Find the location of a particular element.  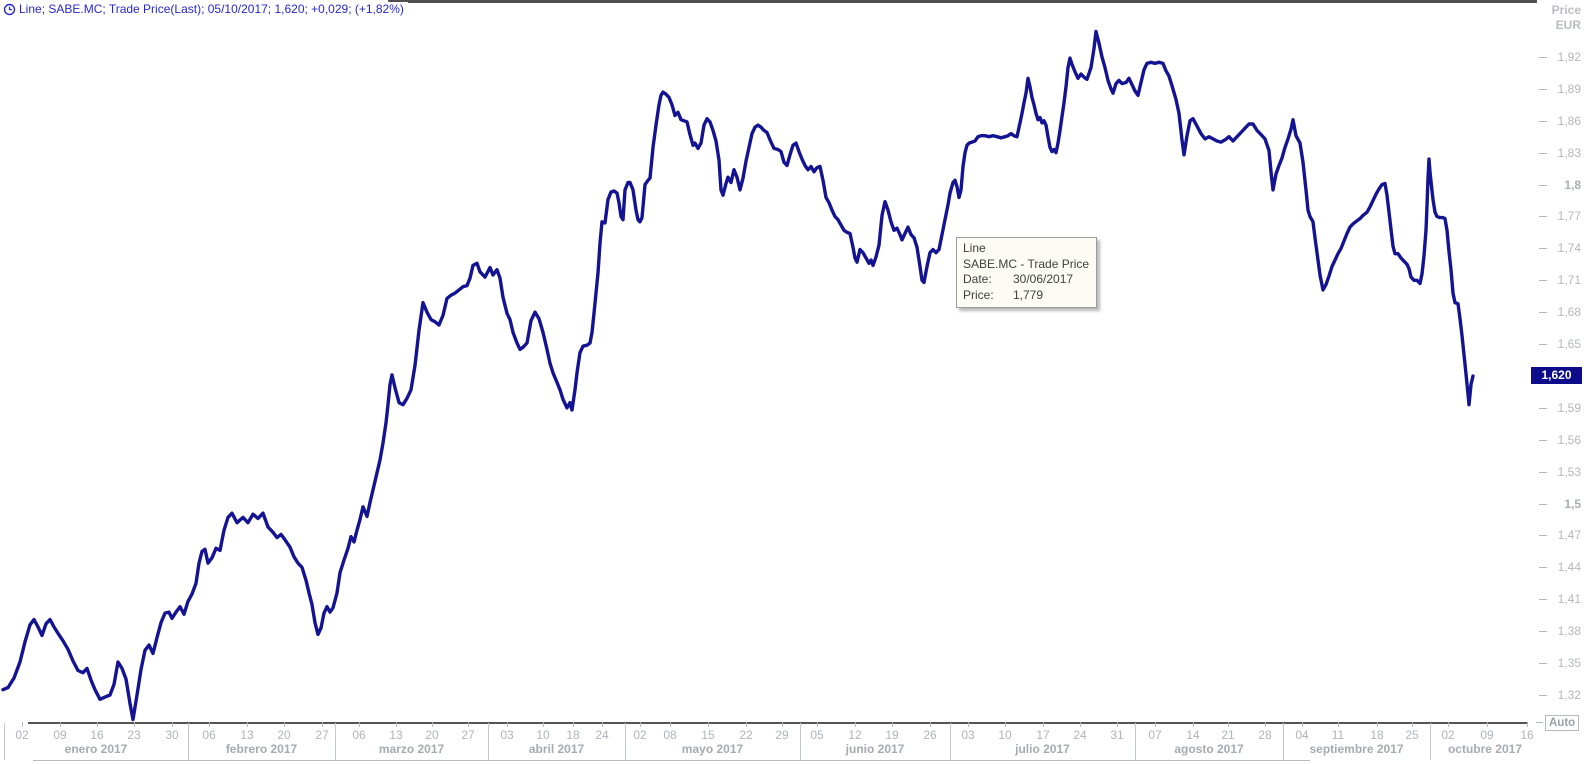

time-tick-label: 19 is located at coordinates (892, 735).